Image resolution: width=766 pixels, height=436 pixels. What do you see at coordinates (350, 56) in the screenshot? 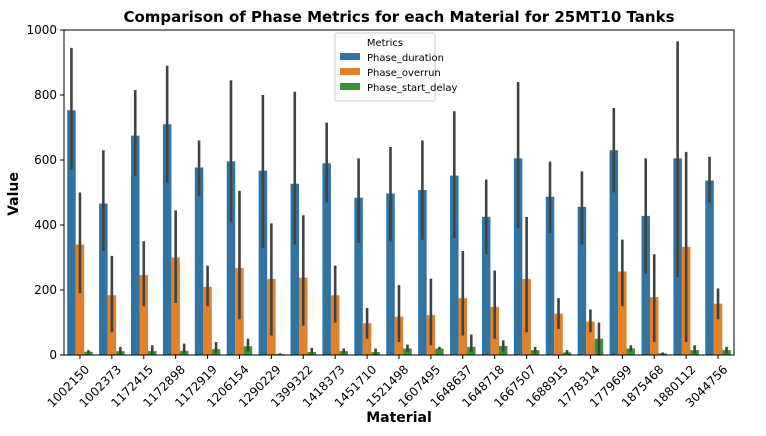
I see `legend-swatch-Phase_duration` at bounding box center [350, 56].